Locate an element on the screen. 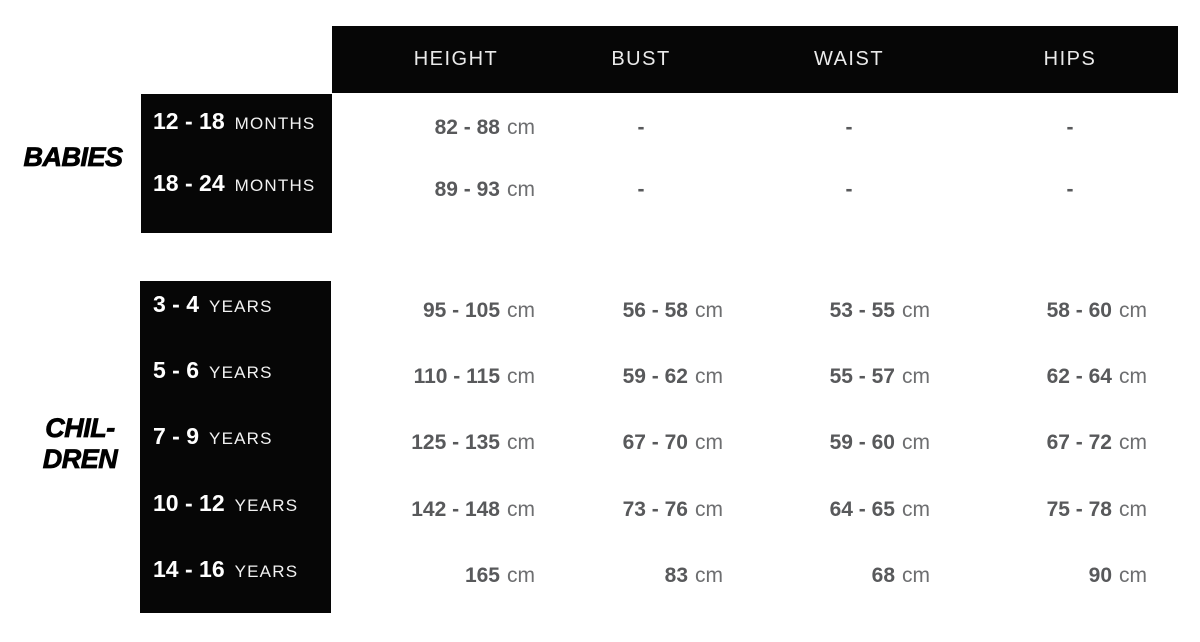 The height and width of the screenshot is (642, 1200). column-header-height: HEIGHT is located at coordinates (456, 59).